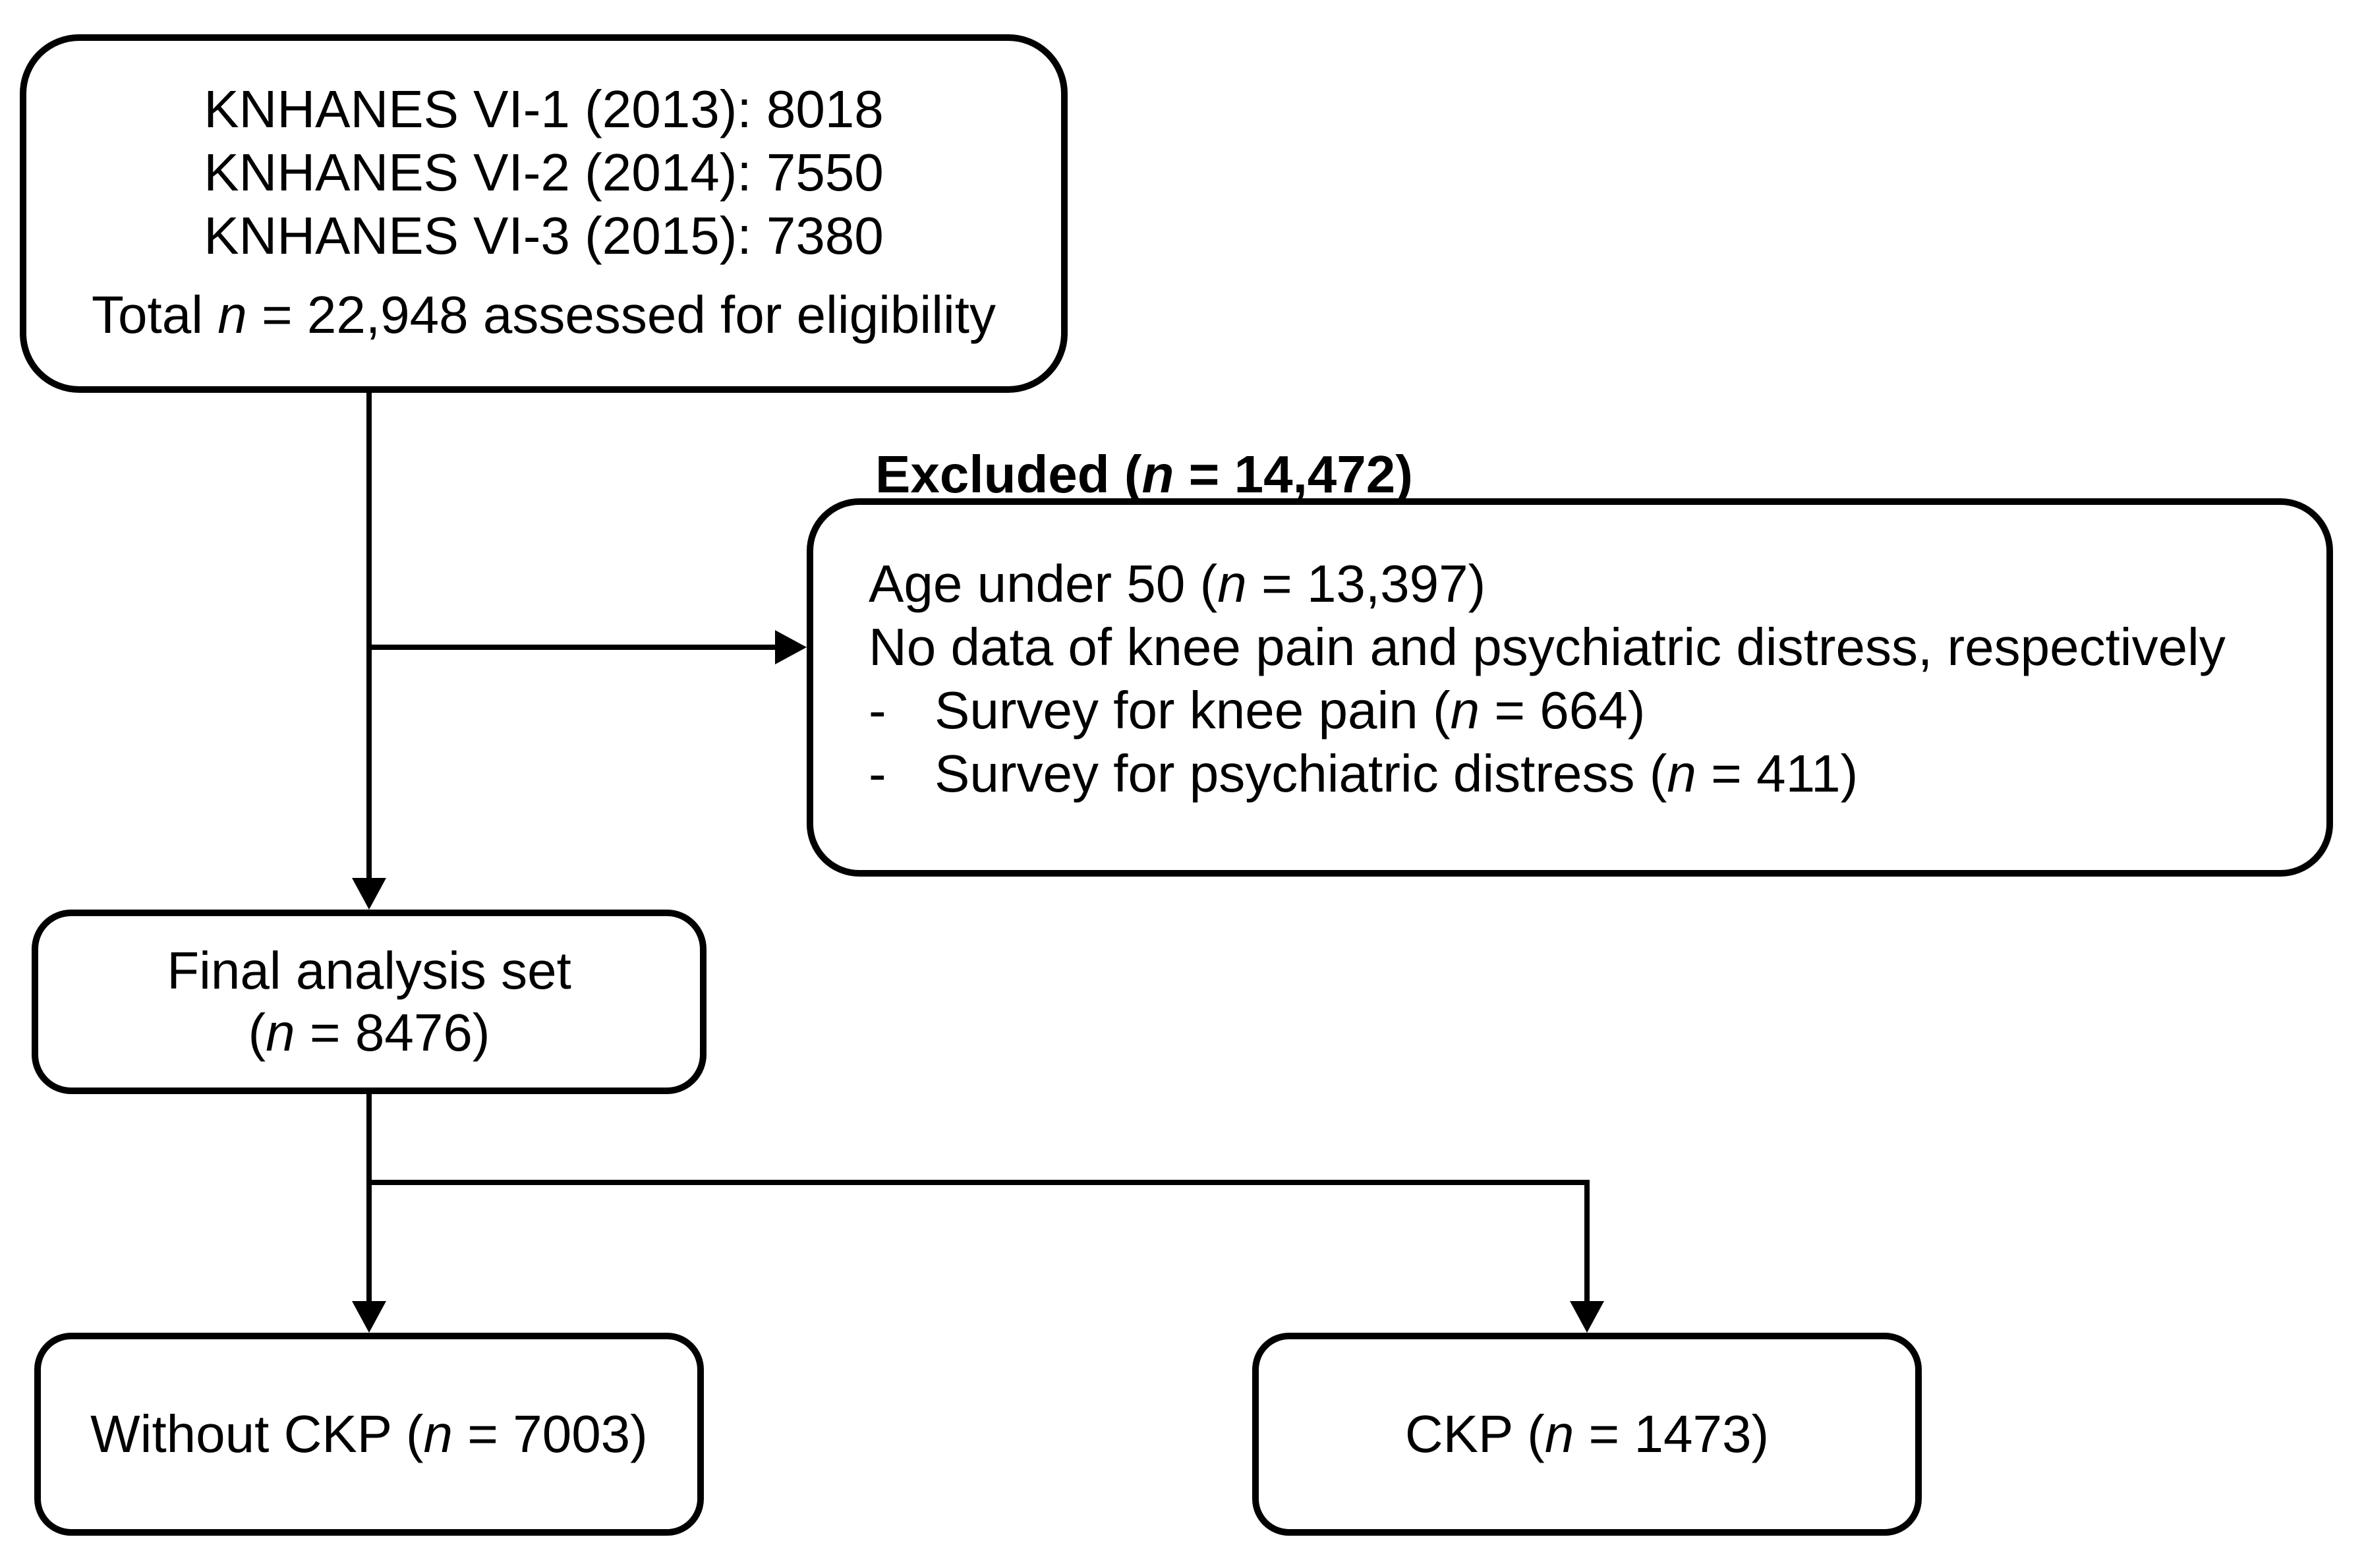  Describe the element at coordinates (257, 1032) in the screenshot. I see `final-n-pre: (` at that location.